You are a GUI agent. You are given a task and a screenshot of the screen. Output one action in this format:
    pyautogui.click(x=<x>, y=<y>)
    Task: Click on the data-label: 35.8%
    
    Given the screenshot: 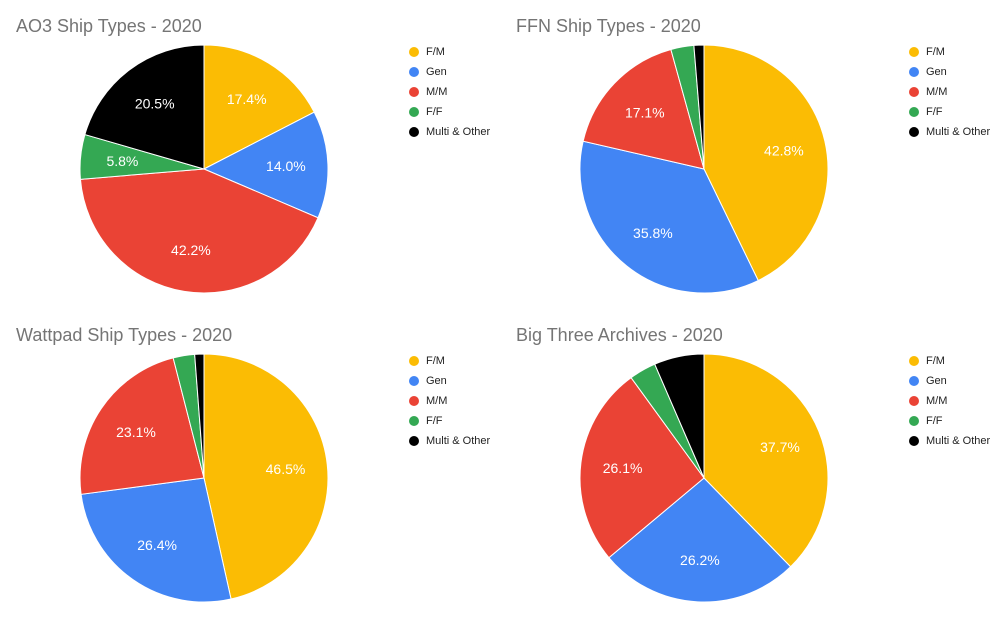 What is the action you would take?
    pyautogui.click(x=653, y=233)
    